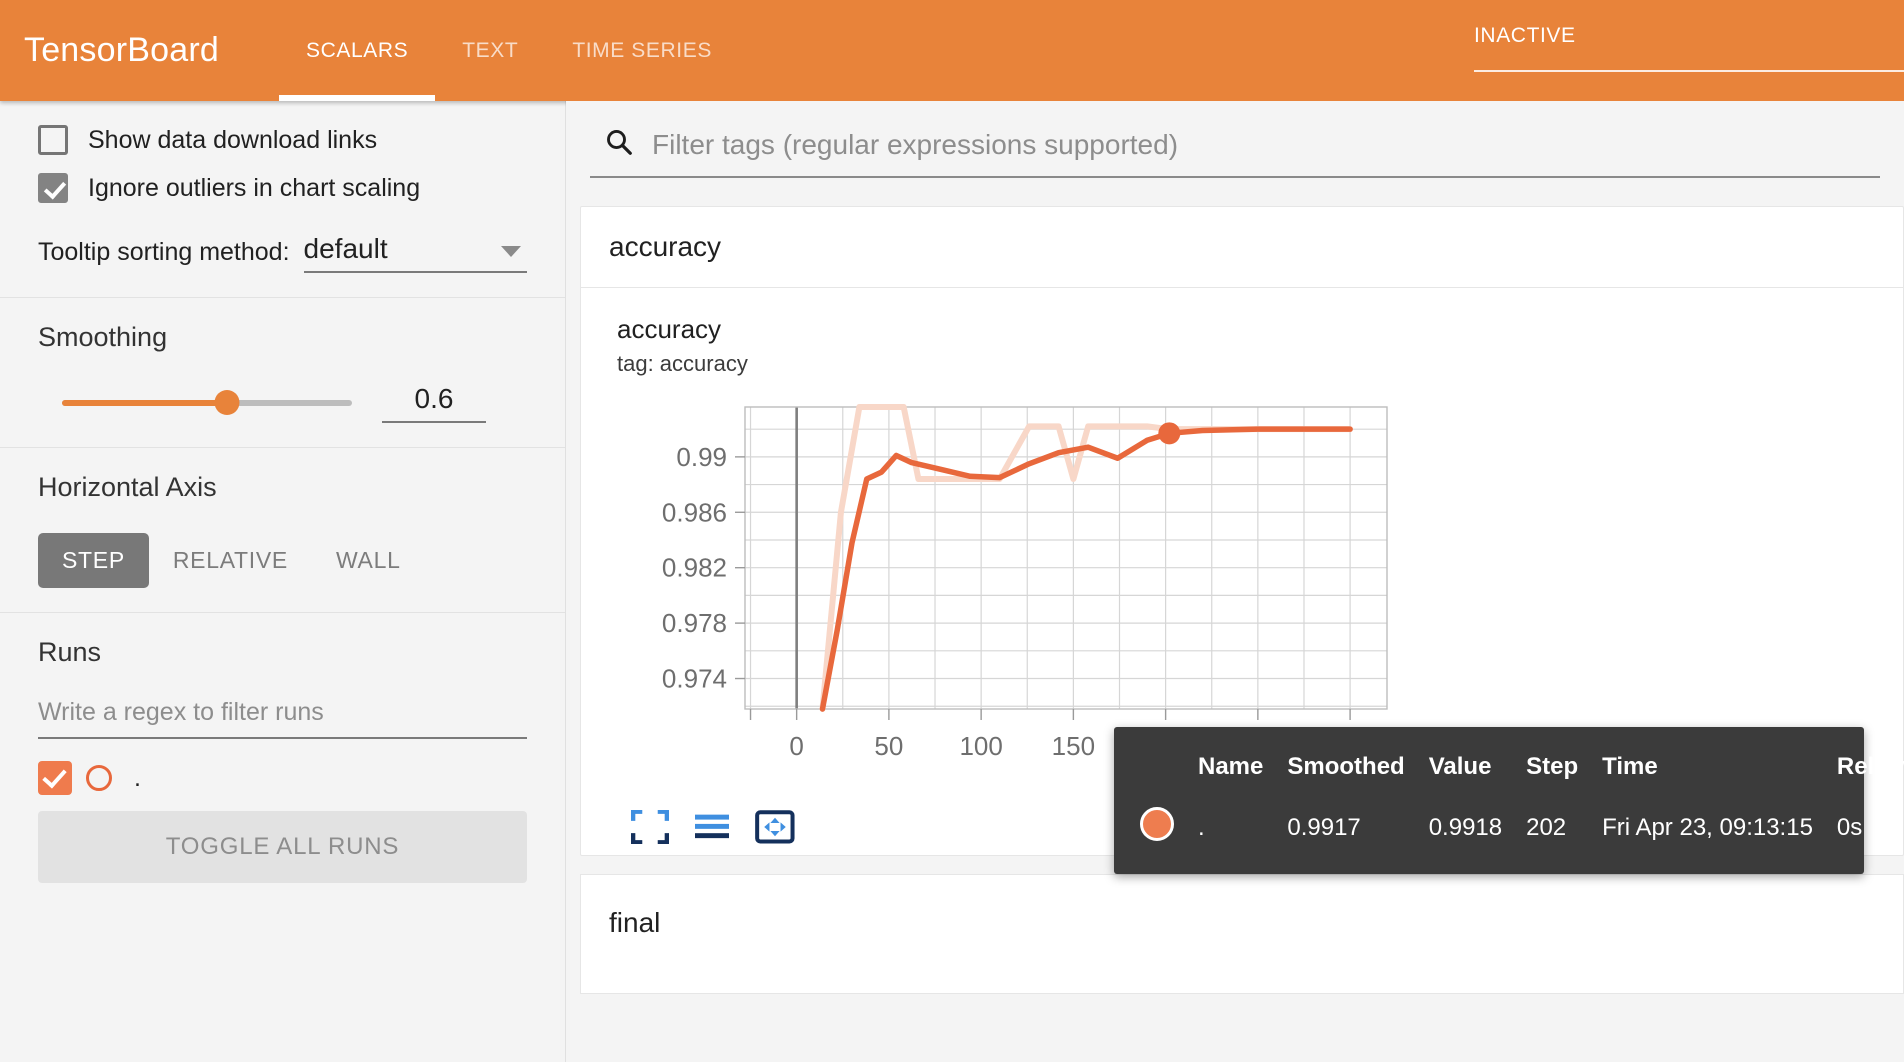  I want to click on checkbox-row-ignore-outliers: Ignore outliers in chart scaling, so click(282, 188).